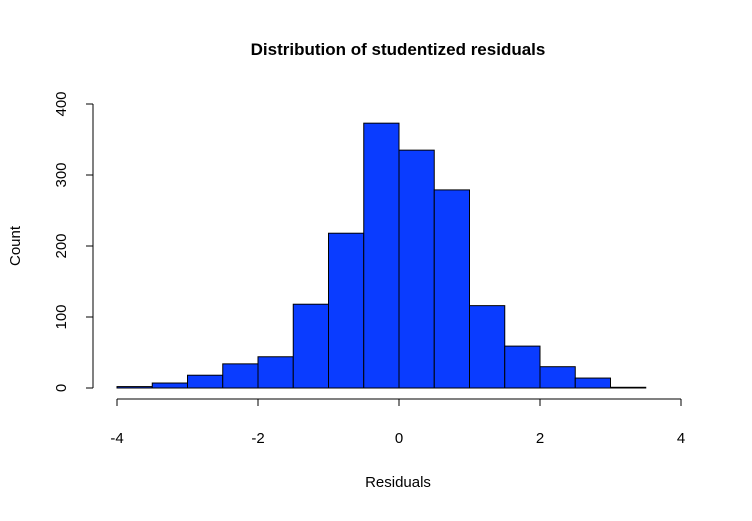 The width and height of the screenshot is (752, 521). What do you see at coordinates (540, 438) in the screenshot?
I see `x-tick-label: 2` at bounding box center [540, 438].